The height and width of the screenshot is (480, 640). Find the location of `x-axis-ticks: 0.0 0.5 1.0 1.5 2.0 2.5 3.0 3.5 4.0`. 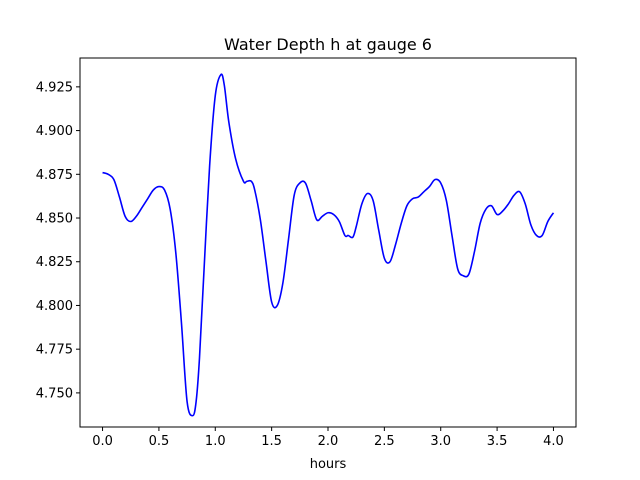

x-axis-ticks: 0.0 0.5 1.0 1.5 2.0 2.5 3.0 3.5 4.0 is located at coordinates (328, 438).